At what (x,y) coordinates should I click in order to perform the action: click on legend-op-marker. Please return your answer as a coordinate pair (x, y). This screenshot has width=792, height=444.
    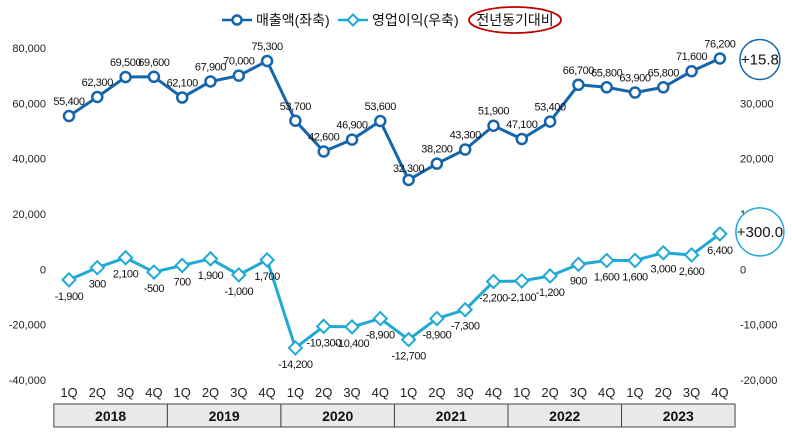
    Looking at the image, I should click on (353, 20).